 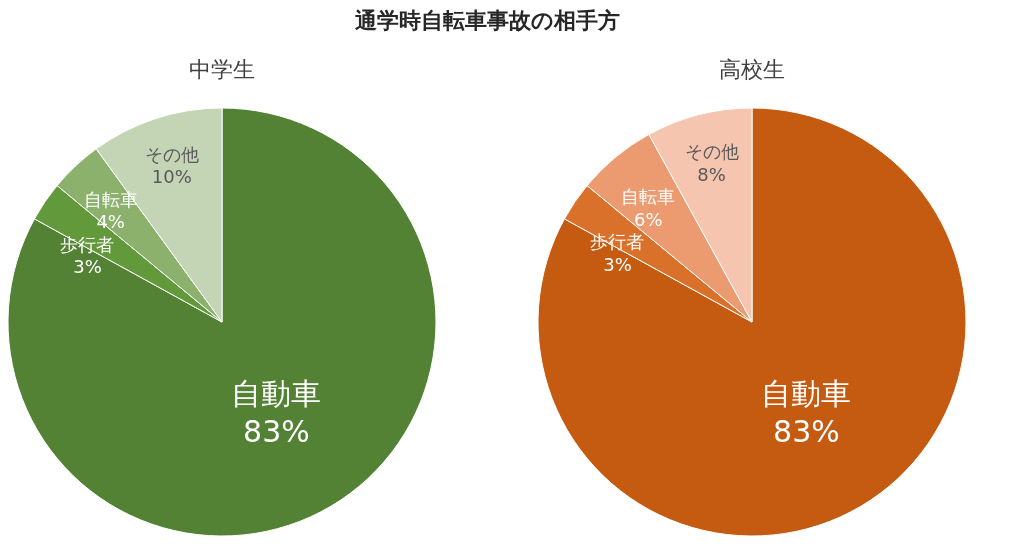 I want to click on data-label: 8%, so click(x=711, y=174).